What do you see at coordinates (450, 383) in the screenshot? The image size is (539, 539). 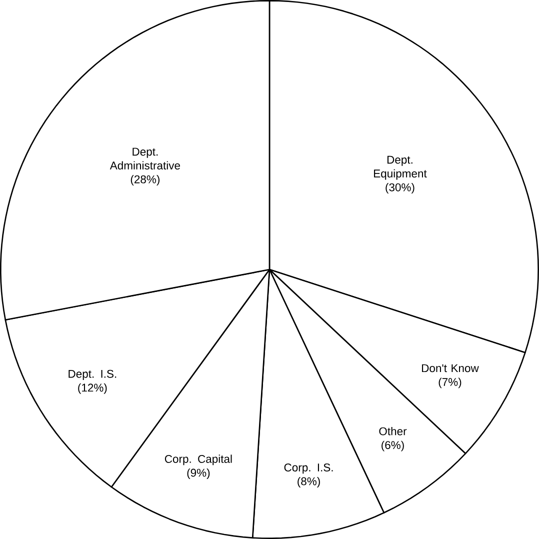 I see `data-label: (7%)` at bounding box center [450, 383].